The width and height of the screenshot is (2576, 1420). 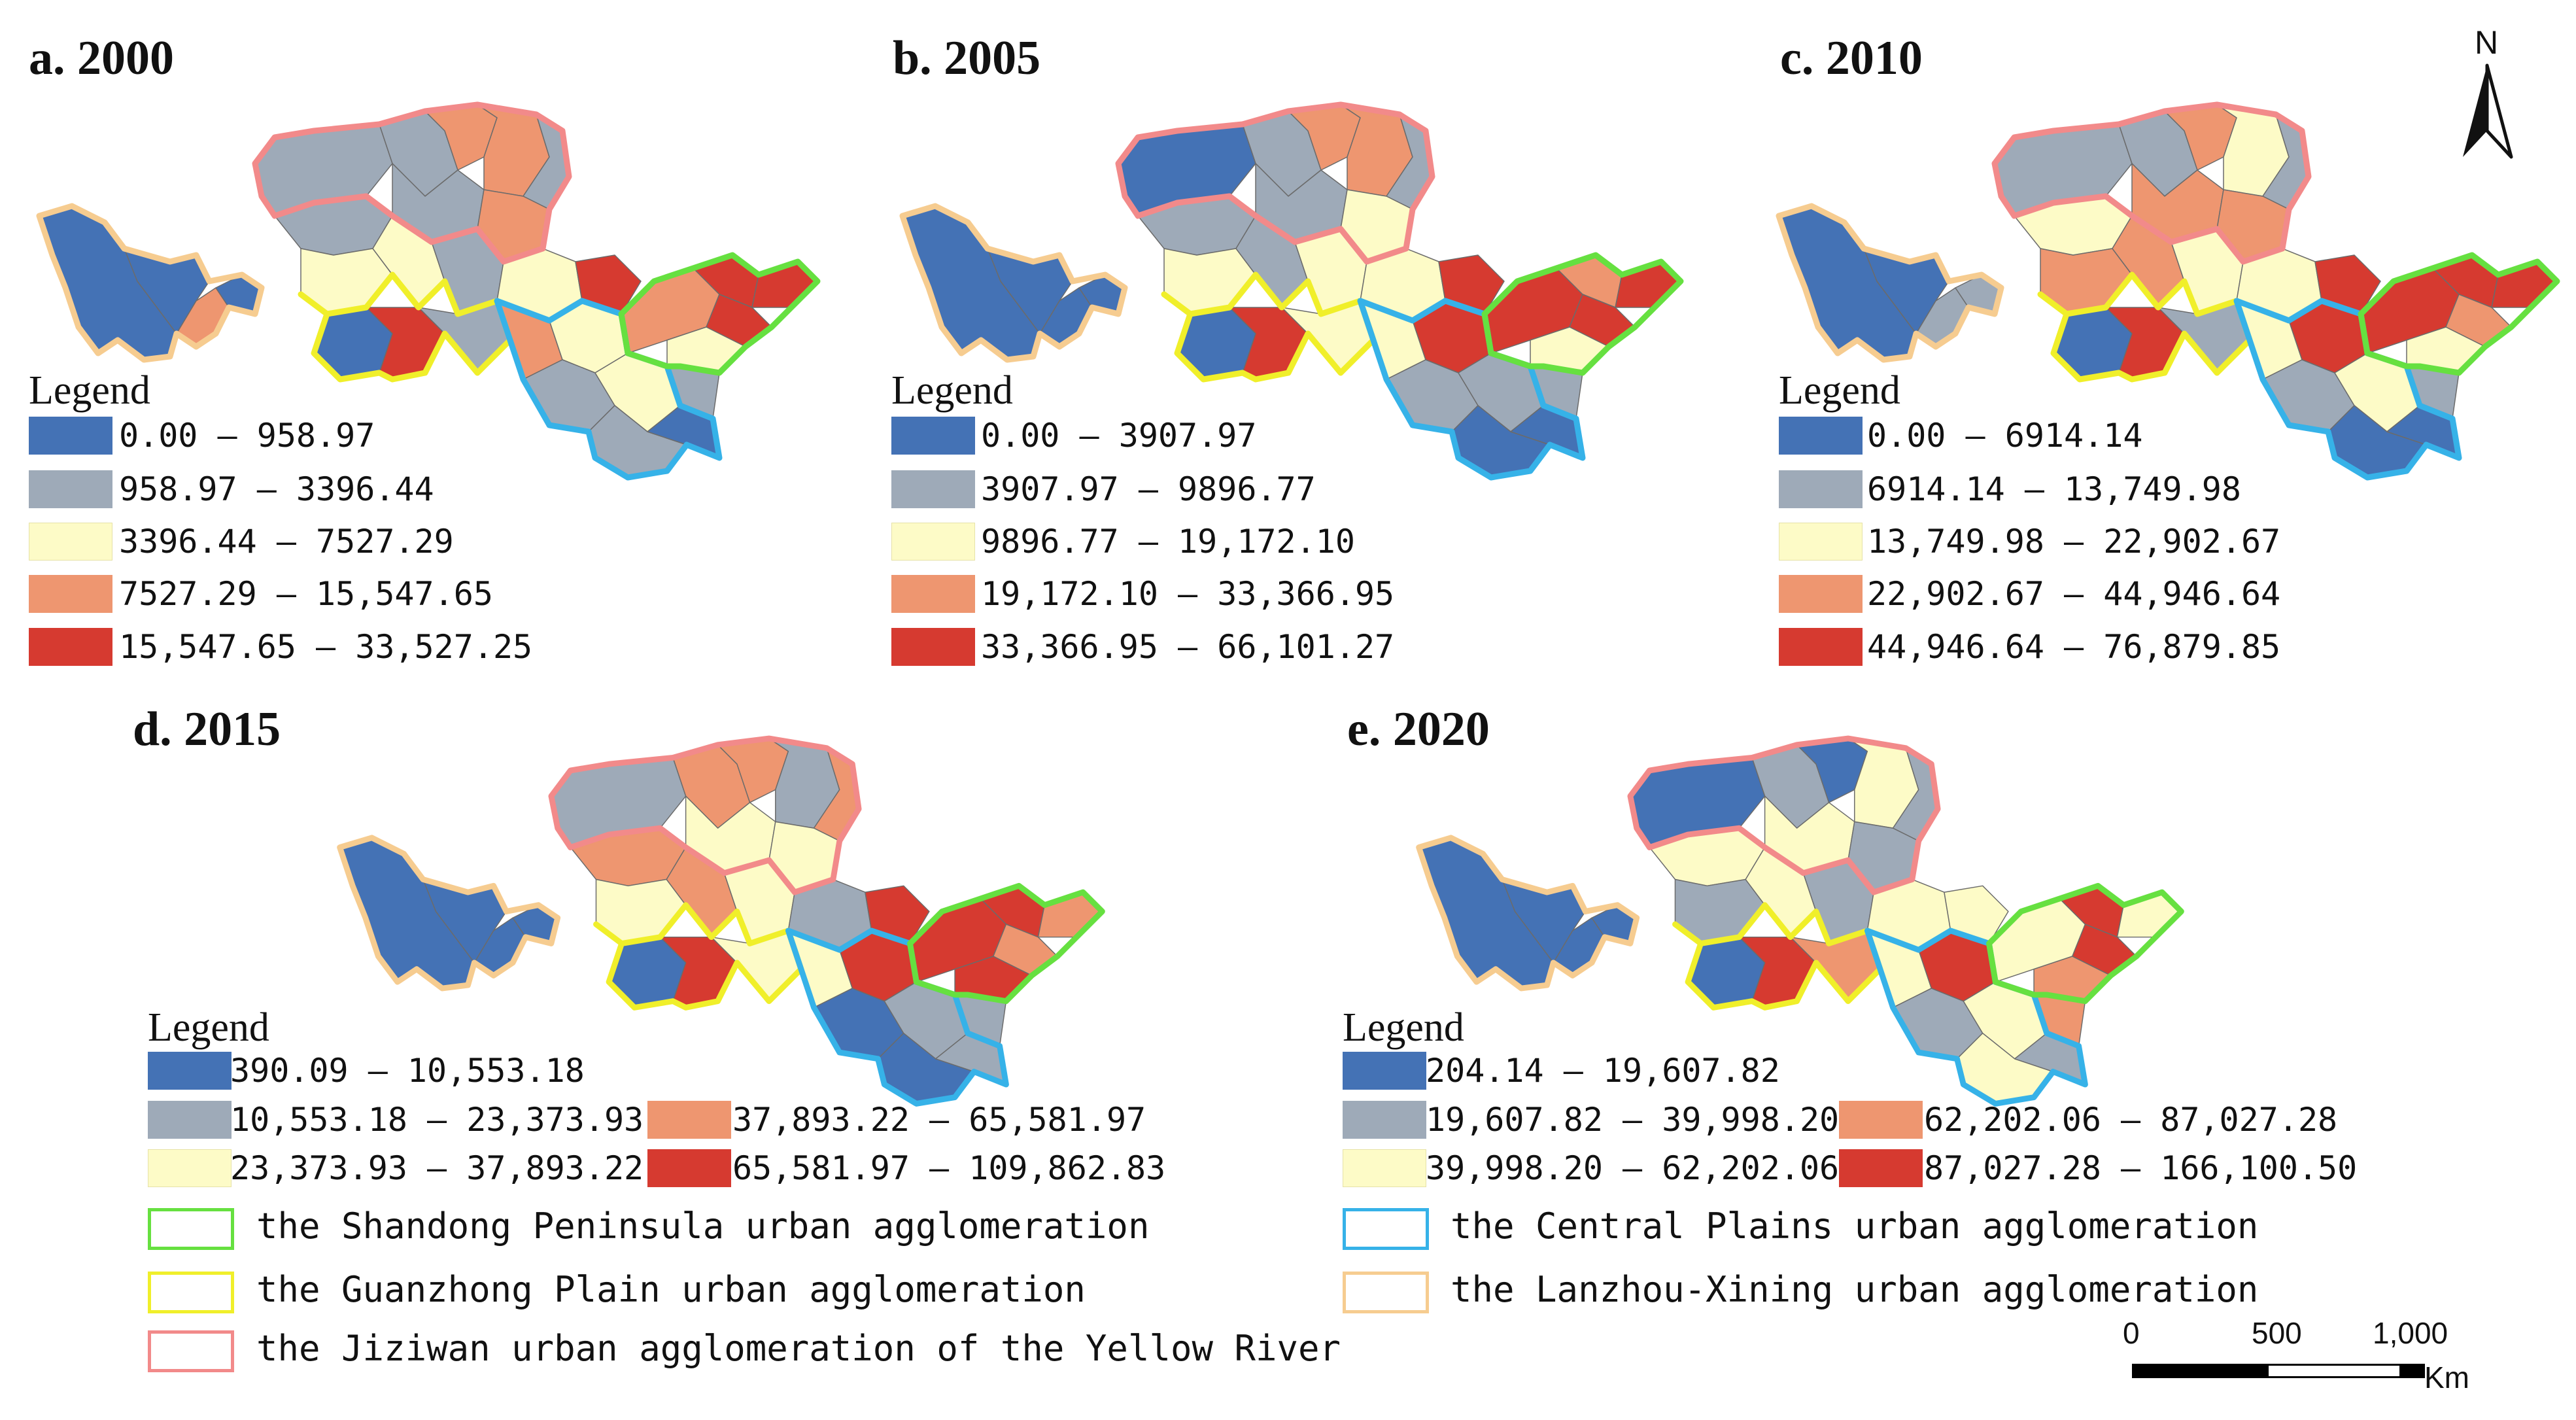 I want to click on panel-title-2005: b. 2005, so click(x=967, y=58).